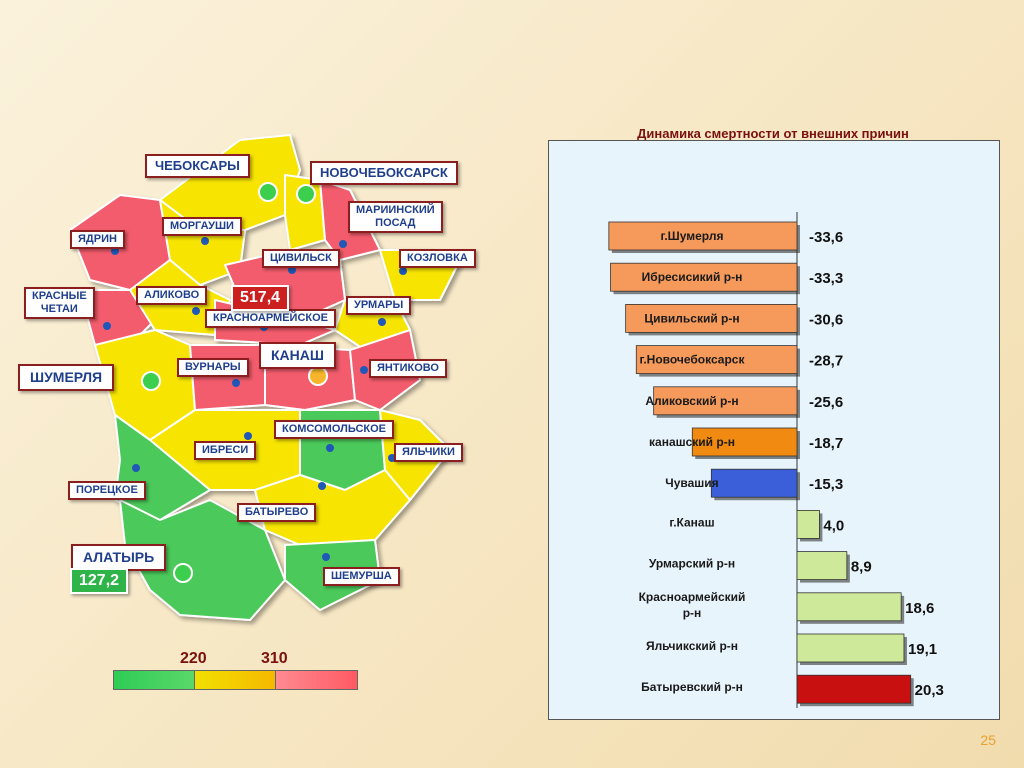 The image size is (1024, 768). What do you see at coordinates (66, 377) in the screenshot?
I see `label-shumerlya: ШУМЕРЛЯ` at bounding box center [66, 377].